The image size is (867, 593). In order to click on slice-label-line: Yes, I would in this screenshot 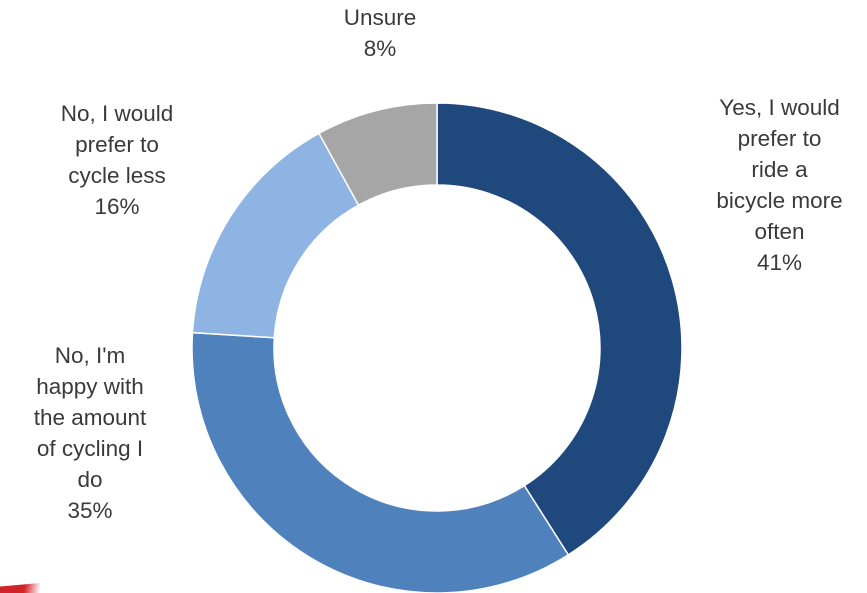, I will do `click(779, 107)`.